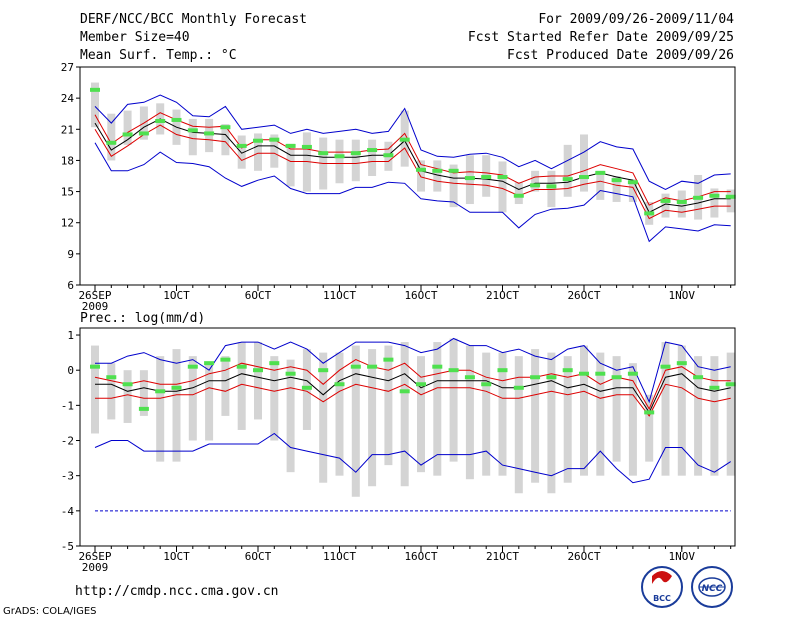 This screenshot has height=618, width=800. I want to click on precip-ytick-label: -1, so click(67, 405).